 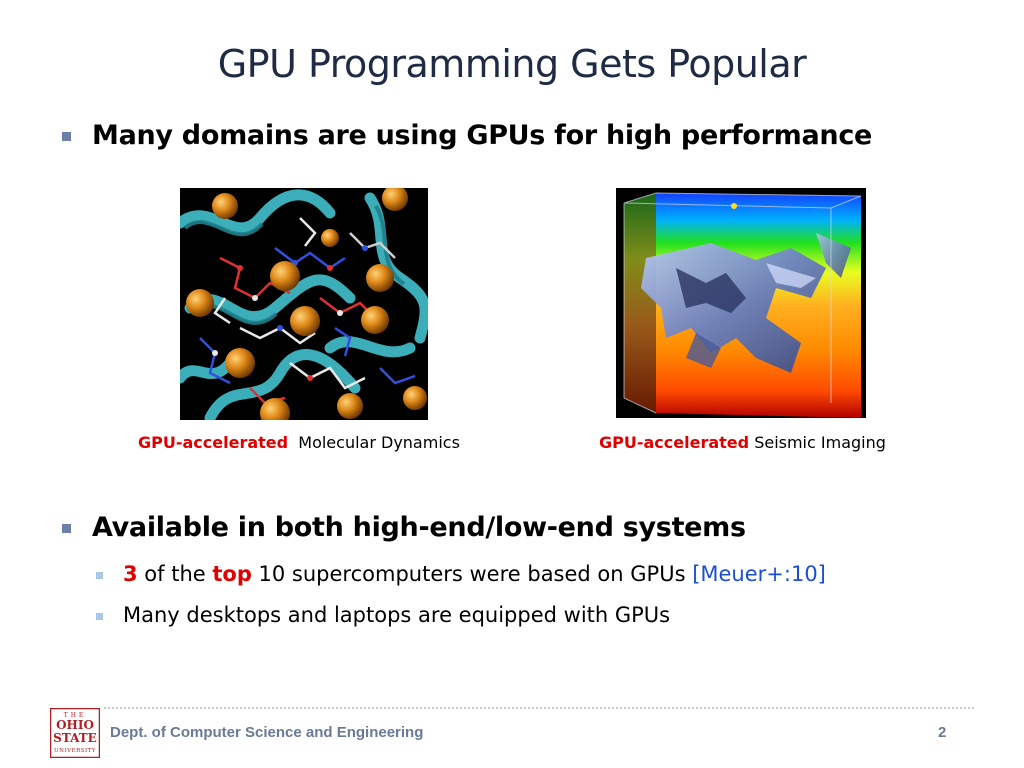 I want to click on svg-text: OHIO, so click(x=75, y=725).